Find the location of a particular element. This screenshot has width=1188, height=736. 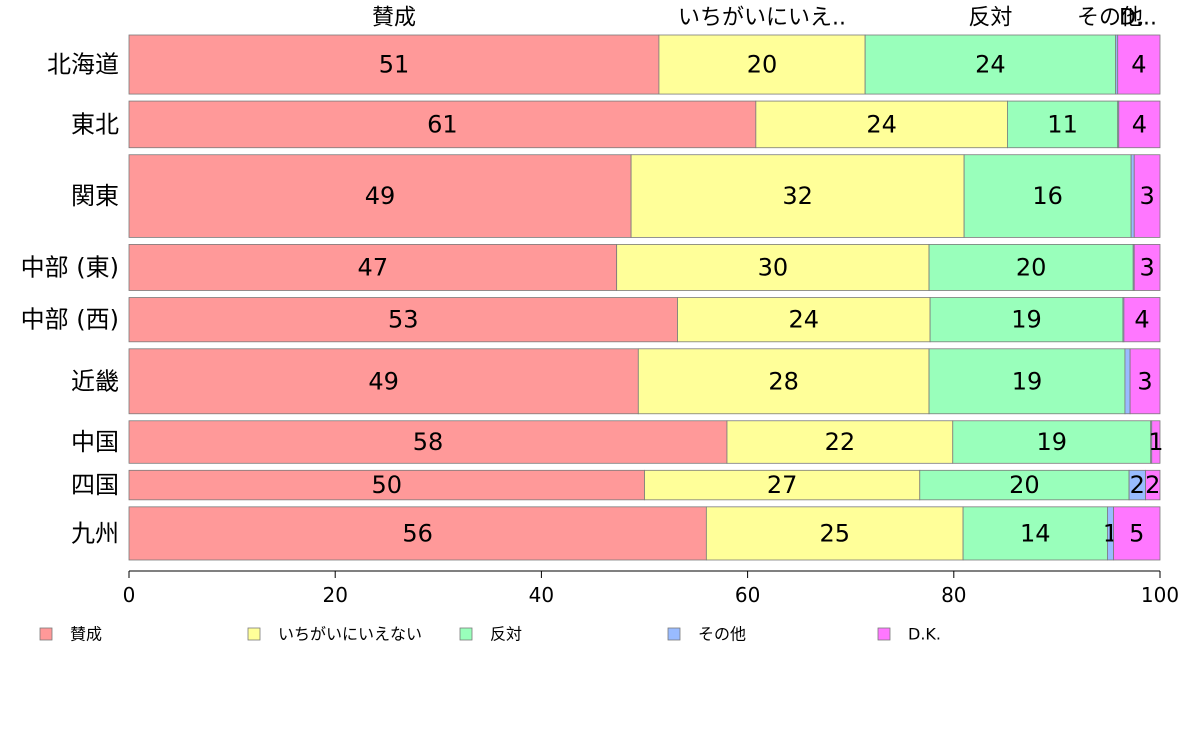

data-label: 50 is located at coordinates (386, 485).